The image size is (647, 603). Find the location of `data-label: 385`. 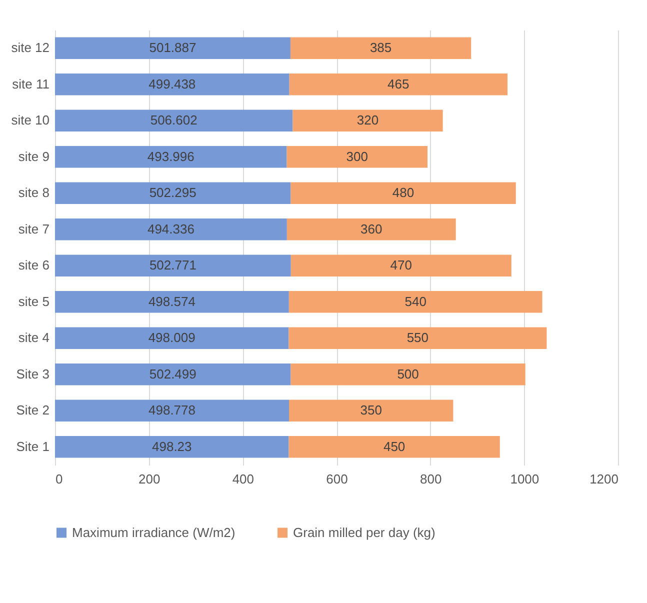

data-label: 385 is located at coordinates (381, 48).